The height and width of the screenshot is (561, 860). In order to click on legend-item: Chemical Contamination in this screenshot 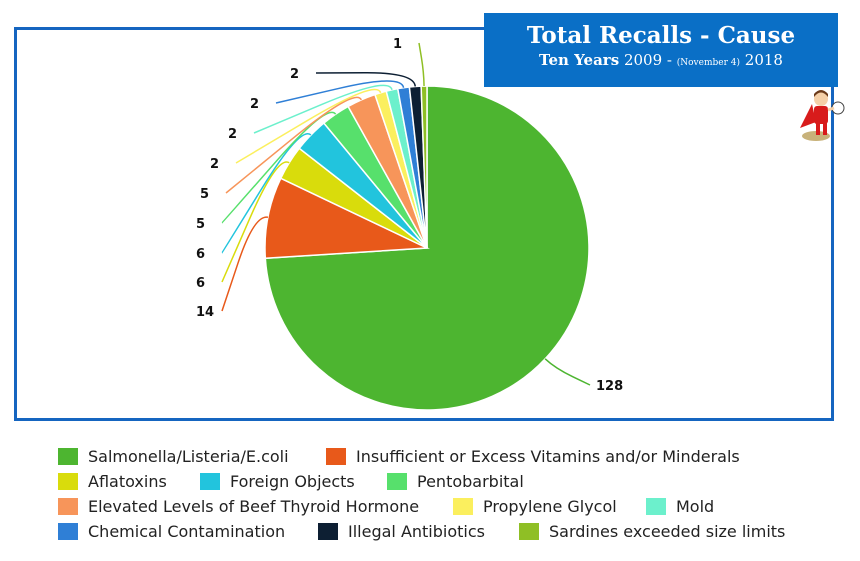, I will do `click(171, 531)`.